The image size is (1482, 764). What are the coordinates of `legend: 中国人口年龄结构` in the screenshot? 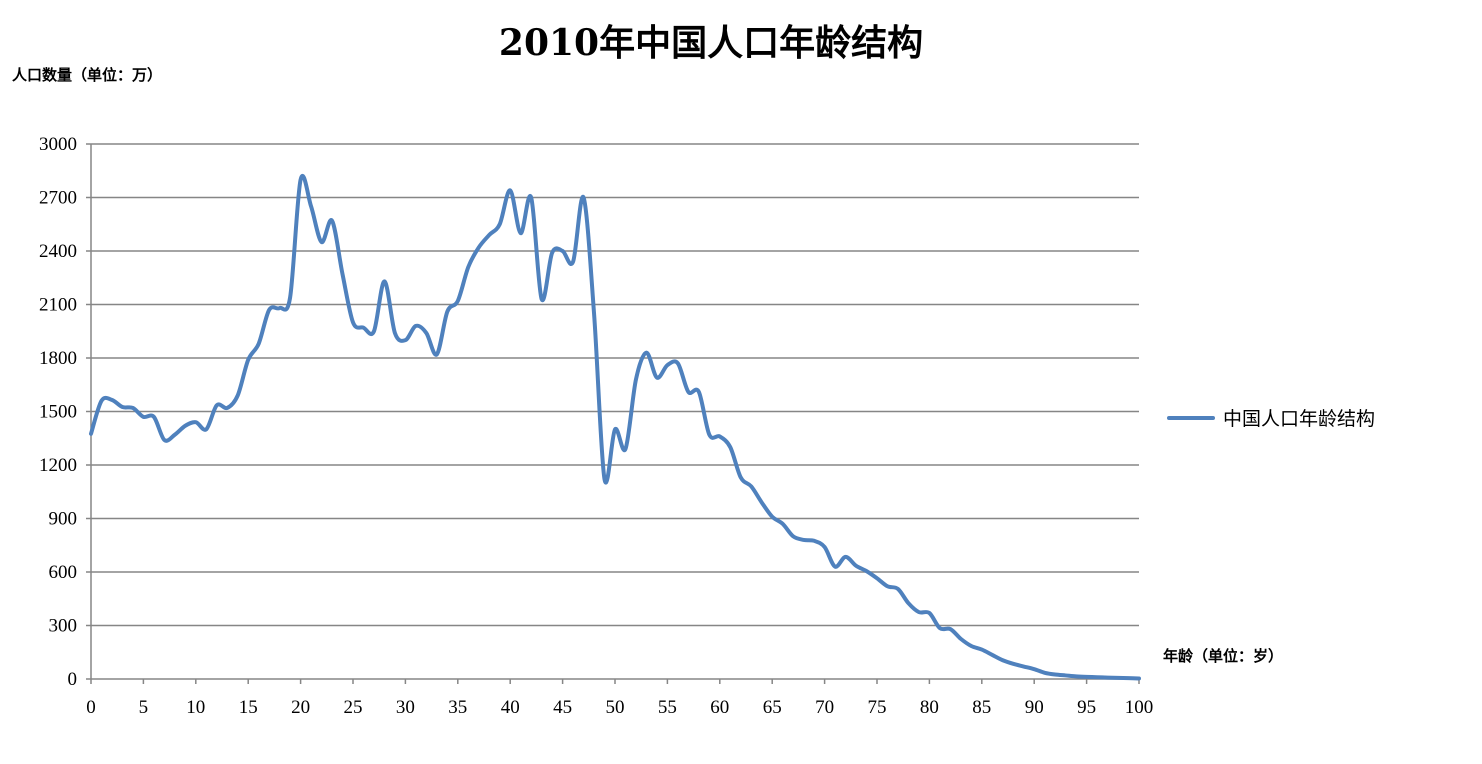 It's located at (1271, 417).